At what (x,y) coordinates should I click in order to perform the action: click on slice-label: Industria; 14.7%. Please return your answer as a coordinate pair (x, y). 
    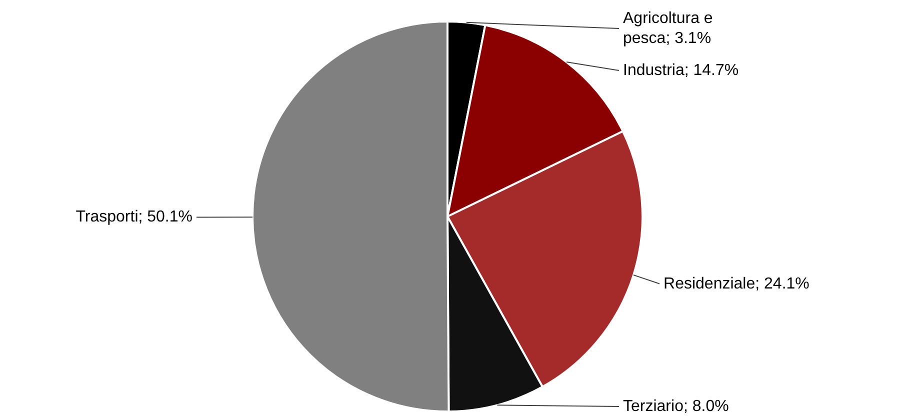
    Looking at the image, I should click on (681, 70).